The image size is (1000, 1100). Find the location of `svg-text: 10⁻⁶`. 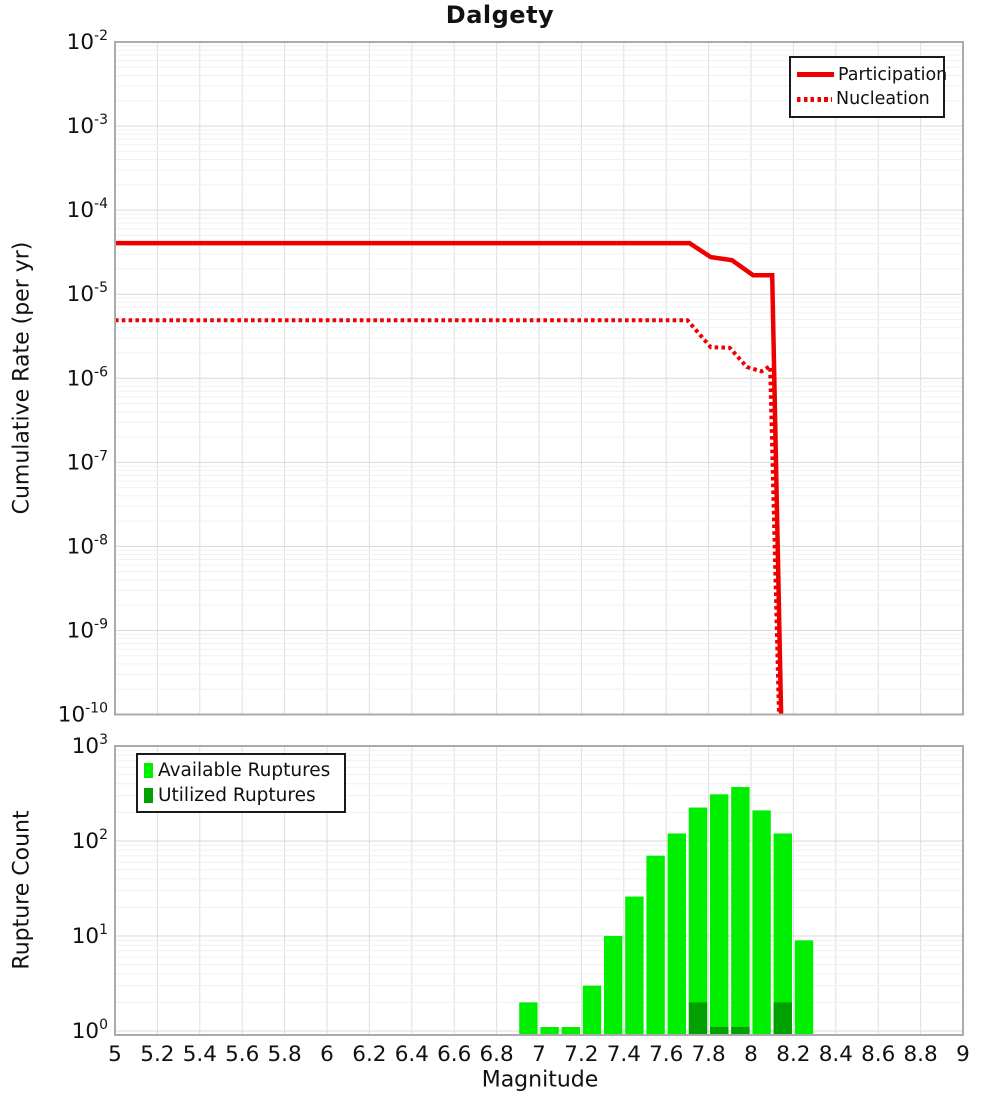

svg-text: 10⁻⁶ is located at coordinates (87, 377).